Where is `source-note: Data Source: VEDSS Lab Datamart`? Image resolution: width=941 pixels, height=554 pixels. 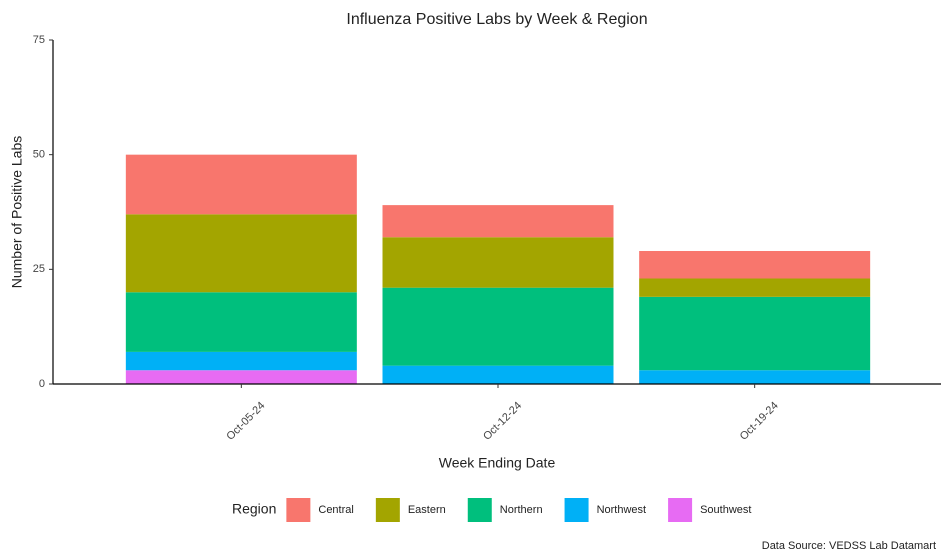 source-note: Data Source: VEDSS Lab Datamart is located at coordinates (849, 546).